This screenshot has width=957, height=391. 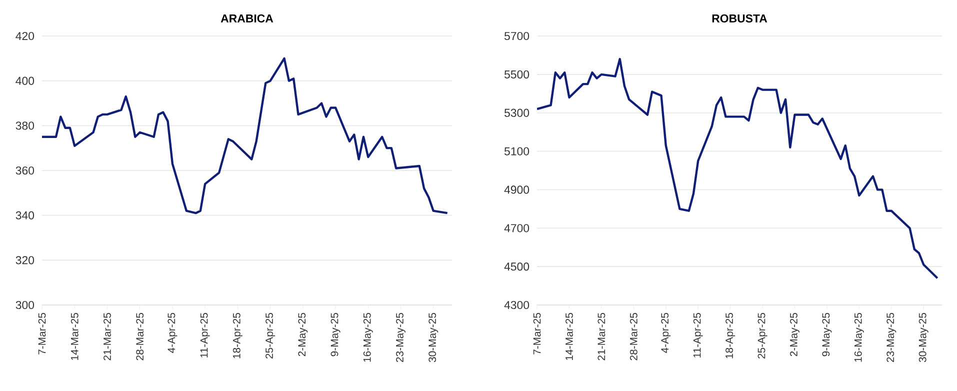 I want to click on y-tick-label: 320, so click(x=25, y=260).